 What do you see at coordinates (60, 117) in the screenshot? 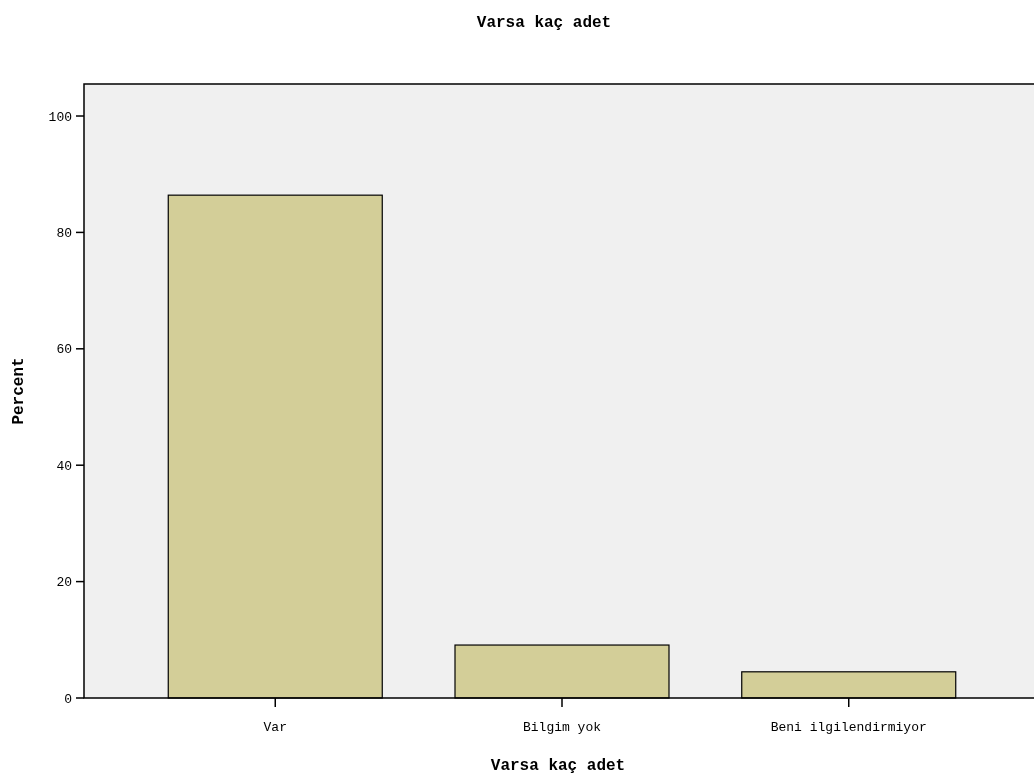
I see `y-tick-label: 100` at bounding box center [60, 117].